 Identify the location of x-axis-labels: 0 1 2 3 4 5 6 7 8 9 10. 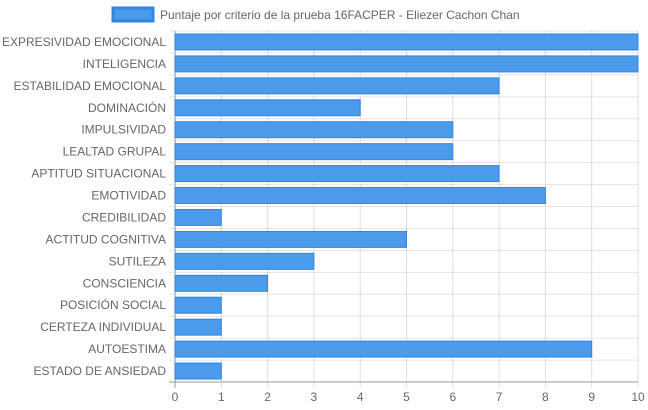
(408, 397).